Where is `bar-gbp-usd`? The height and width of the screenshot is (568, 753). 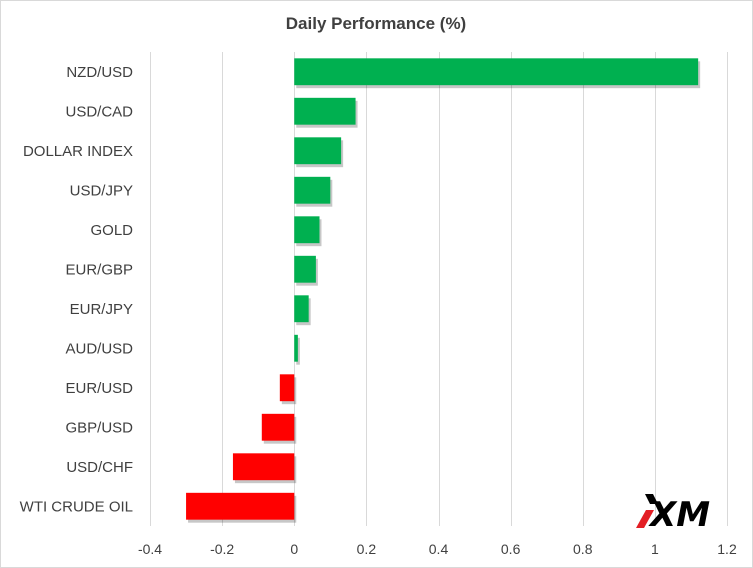 bar-gbp-usd is located at coordinates (278, 427).